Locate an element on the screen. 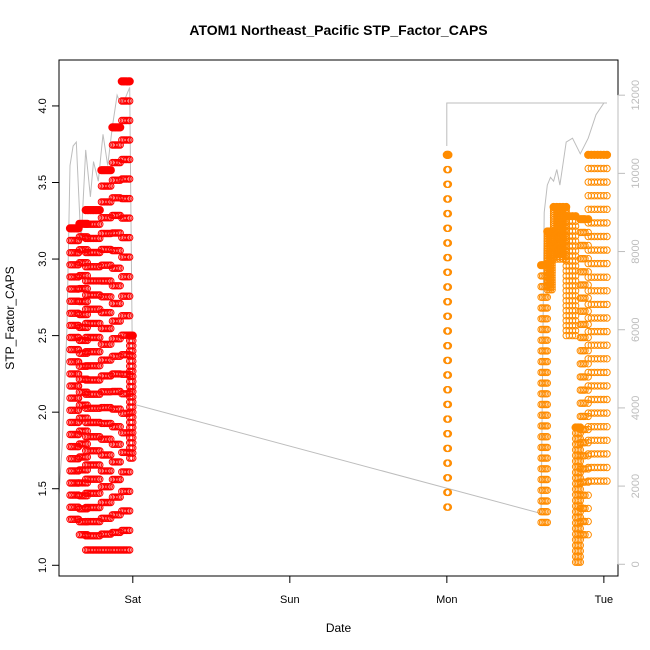  y2-tick-label: 0 is located at coordinates (636, 564).